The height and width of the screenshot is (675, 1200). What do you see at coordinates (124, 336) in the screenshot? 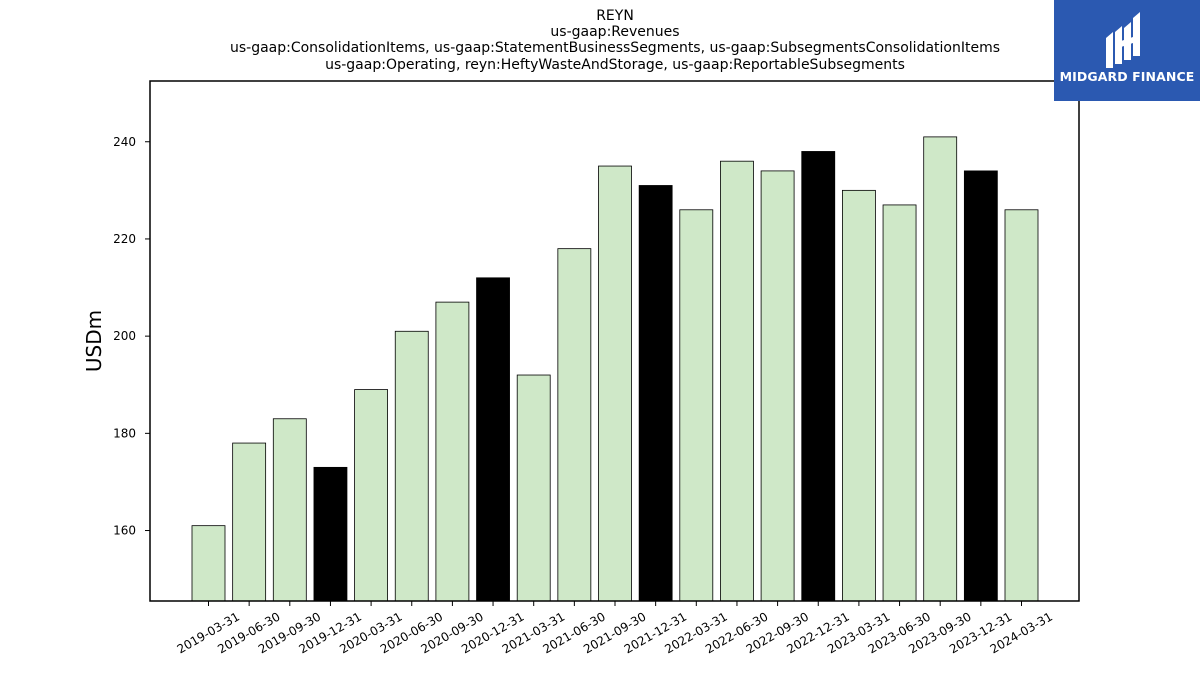
I see `y-tick-label: 200` at bounding box center [124, 336].